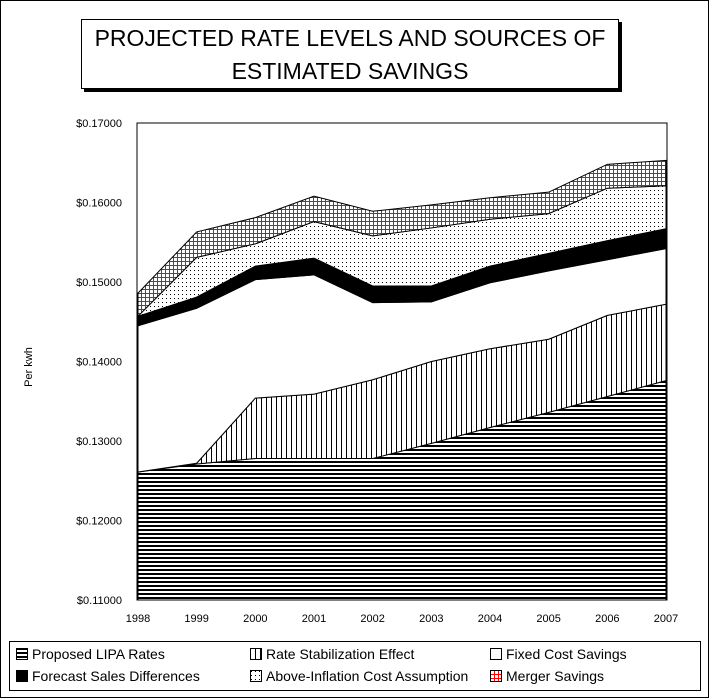 This screenshot has width=709, height=698. Describe the element at coordinates (29, 367) in the screenshot. I see `y-axis-label: Per kwh` at that location.